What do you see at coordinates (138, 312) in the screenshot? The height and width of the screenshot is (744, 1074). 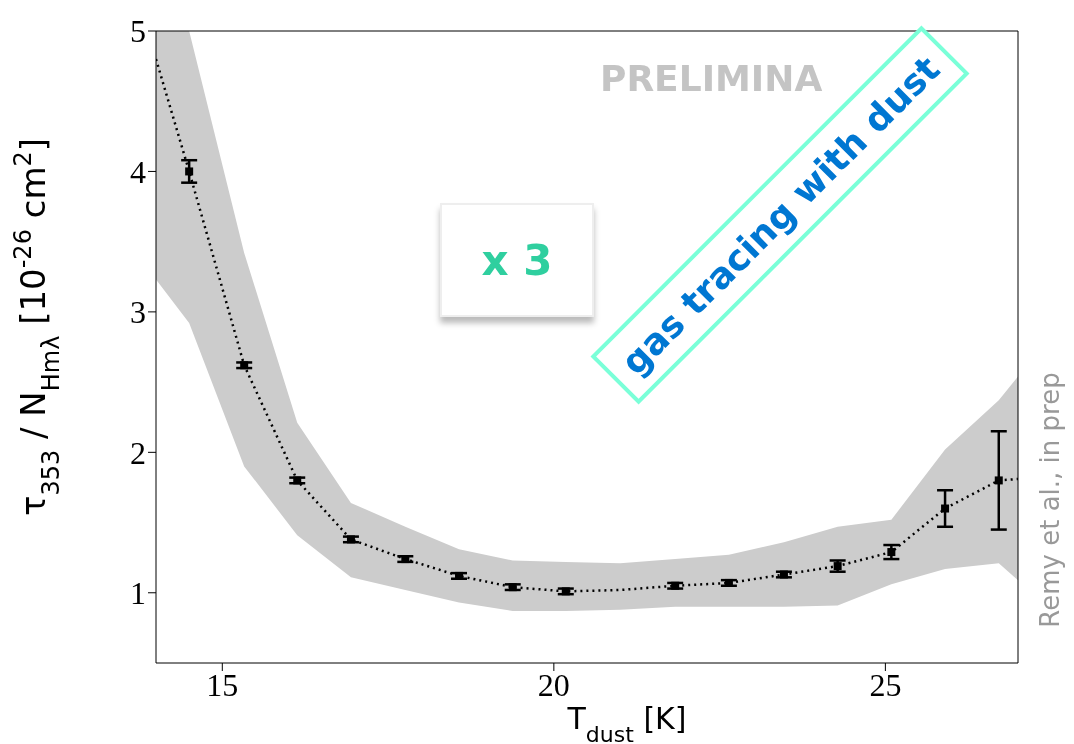 I see `y-tick-label: 3` at bounding box center [138, 312].